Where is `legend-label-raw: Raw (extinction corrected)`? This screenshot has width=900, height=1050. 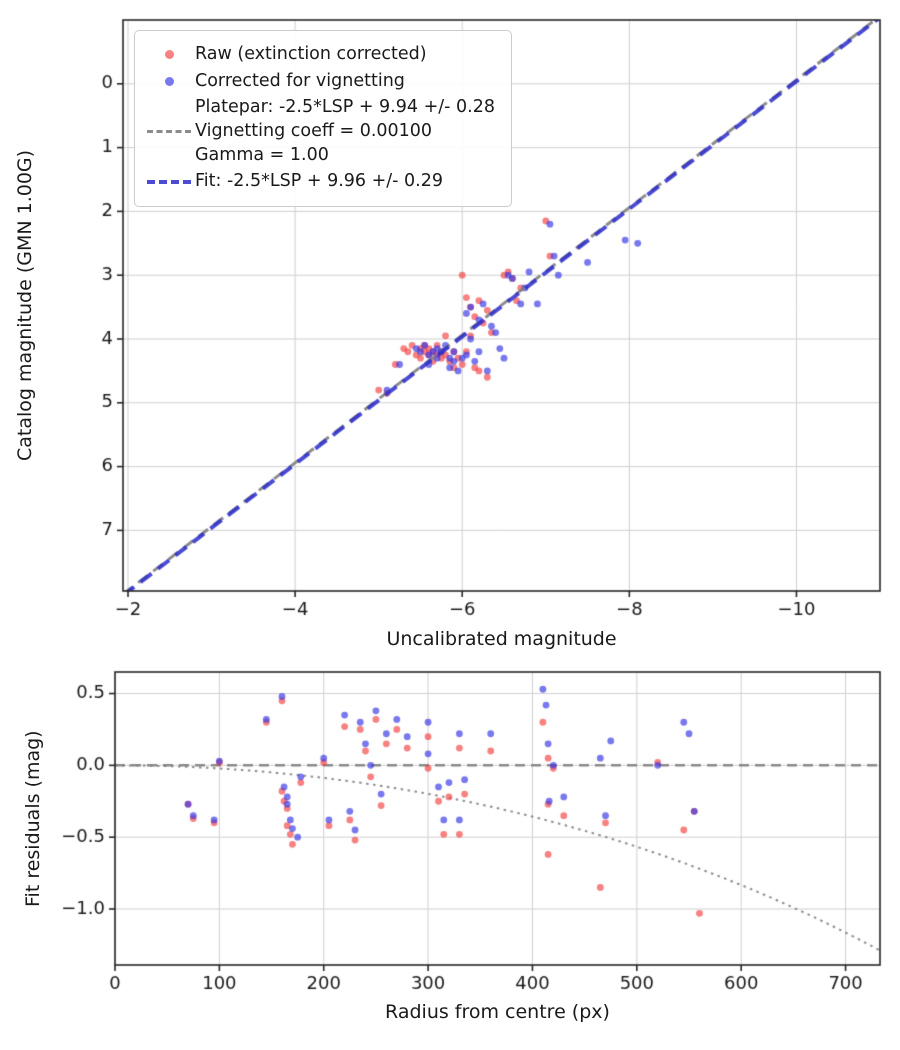 legend-label-raw: Raw (extinction corrected) is located at coordinates (311, 54).